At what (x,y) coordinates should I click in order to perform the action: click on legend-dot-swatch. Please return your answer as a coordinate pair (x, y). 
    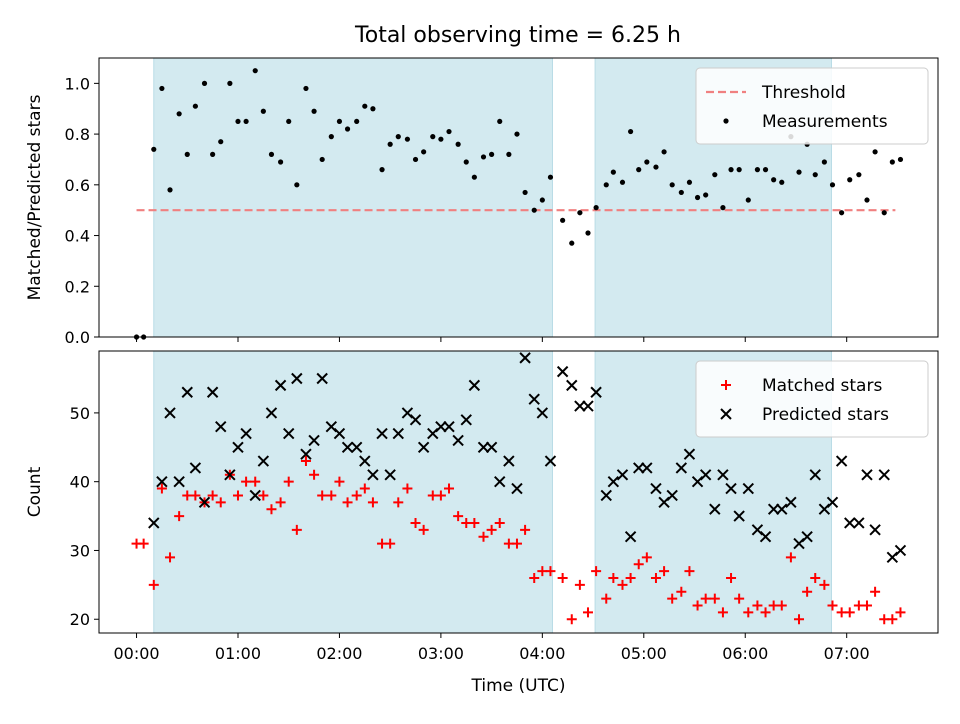
    Looking at the image, I should click on (726, 121).